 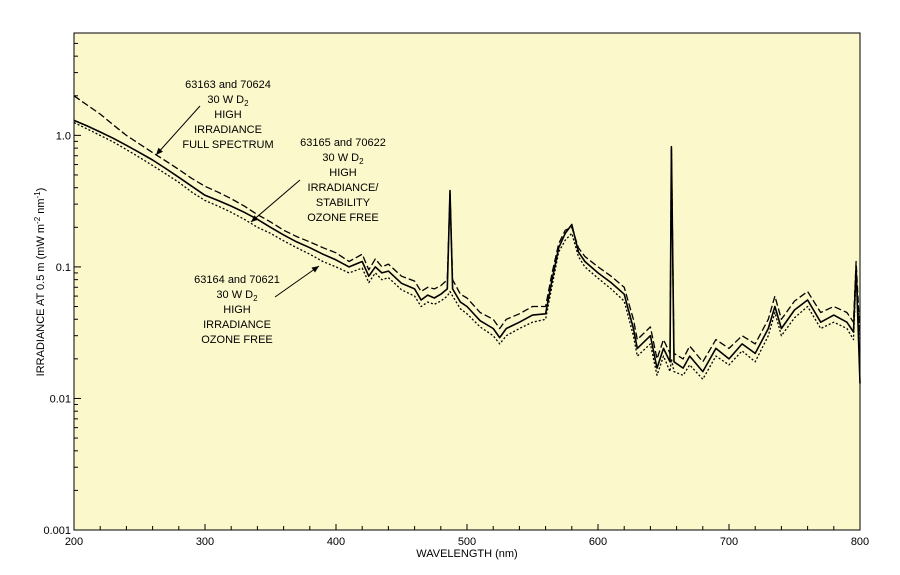 I want to click on x-axis: 200 300 400 500 600 700 800, so click(x=467, y=536).